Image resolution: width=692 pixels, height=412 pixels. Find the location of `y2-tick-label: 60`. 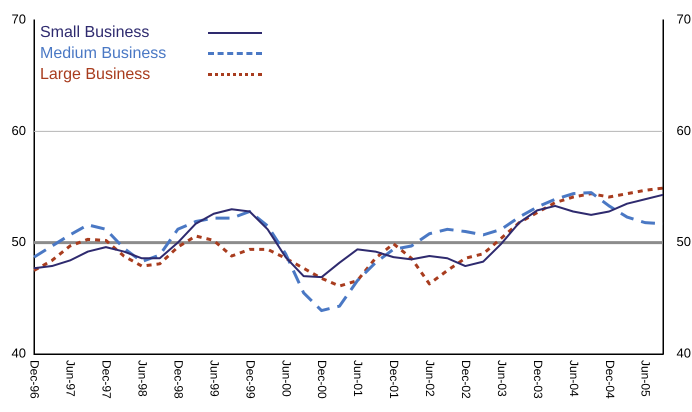

y2-tick-label: 60 is located at coordinates (683, 130).